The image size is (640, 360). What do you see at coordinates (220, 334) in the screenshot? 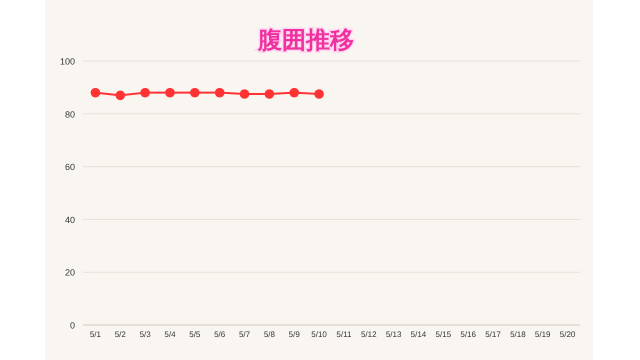
I see `x-tick-label: 5/6` at bounding box center [220, 334].